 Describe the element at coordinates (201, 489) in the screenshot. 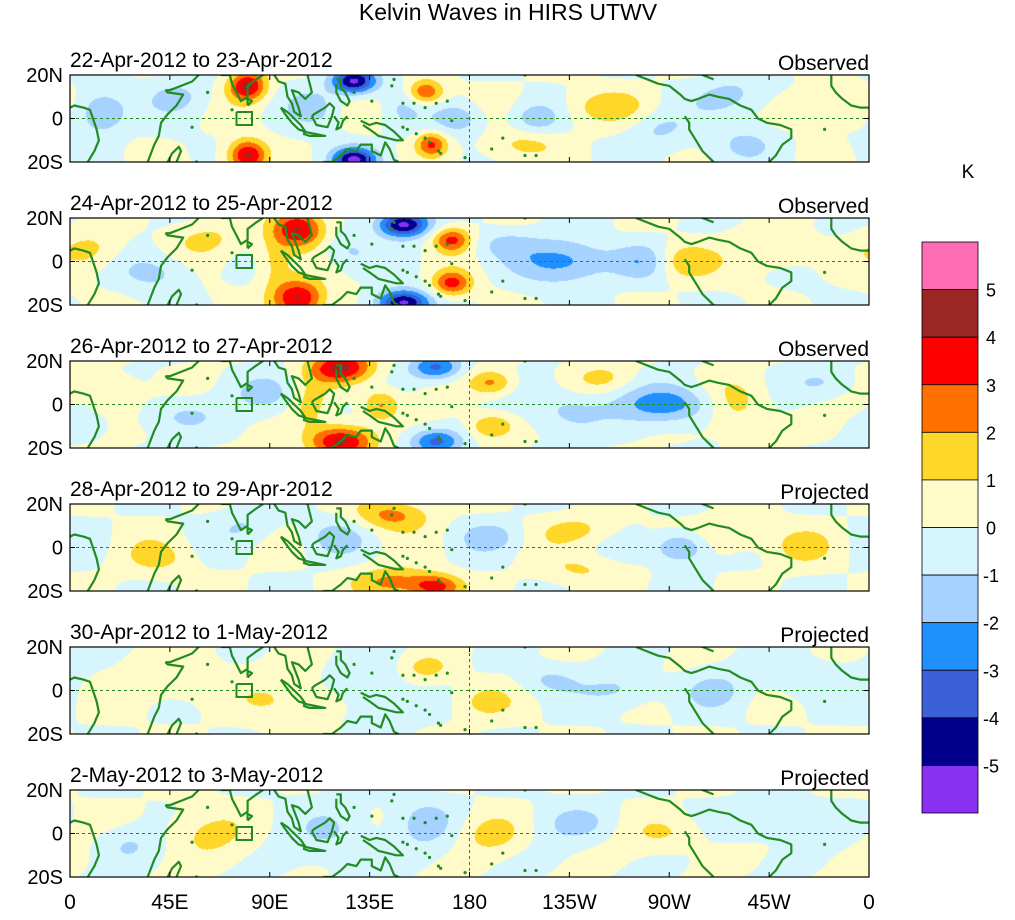

I see `panel-date: 28-Apr-2012 to 29-Apr-2012` at that location.